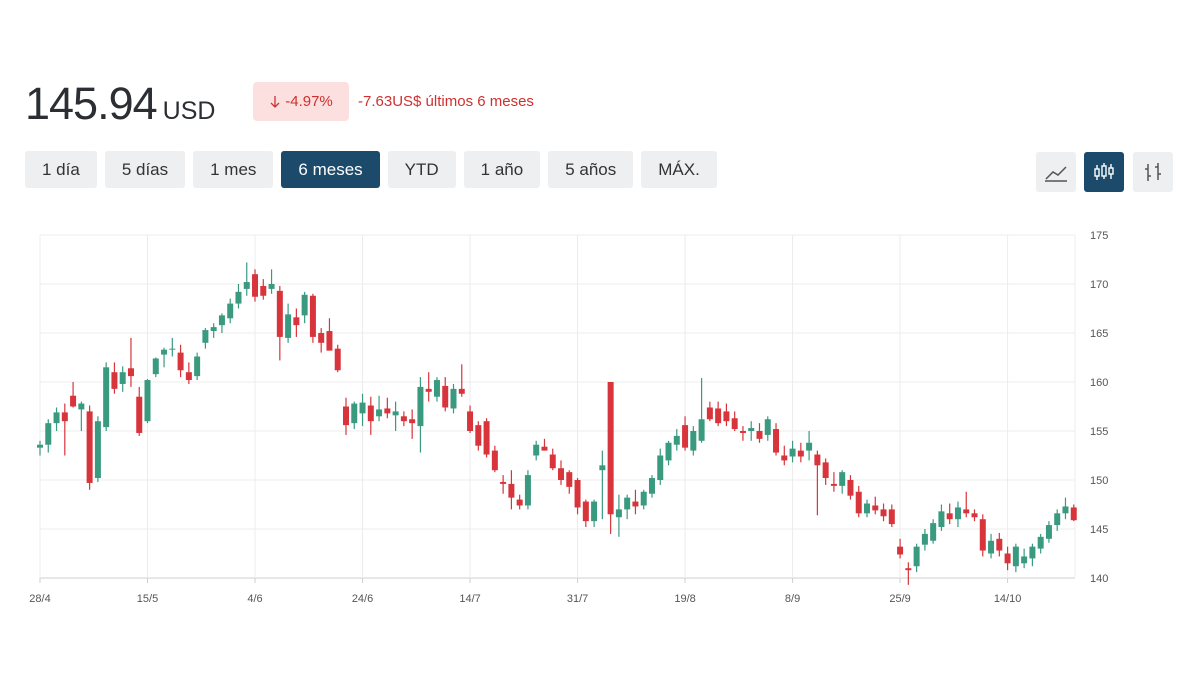 Image resolution: width=1200 pixels, height=675 pixels. Describe the element at coordinates (145, 169) in the screenshot. I see `range-button: 5 días` at that location.